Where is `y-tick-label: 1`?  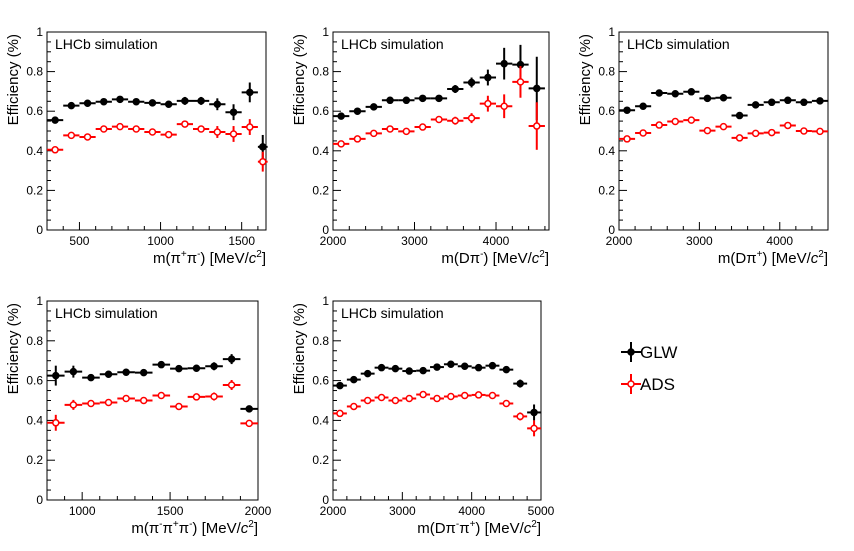
y-tick-label: 1 is located at coordinates (325, 301).